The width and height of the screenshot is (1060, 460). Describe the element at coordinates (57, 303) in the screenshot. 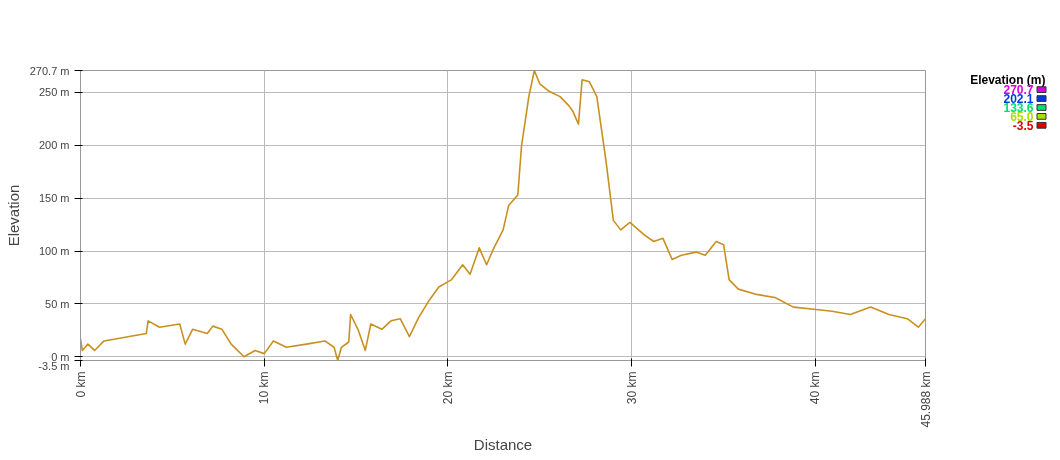

I see `y-tick-label: 50 m` at that location.